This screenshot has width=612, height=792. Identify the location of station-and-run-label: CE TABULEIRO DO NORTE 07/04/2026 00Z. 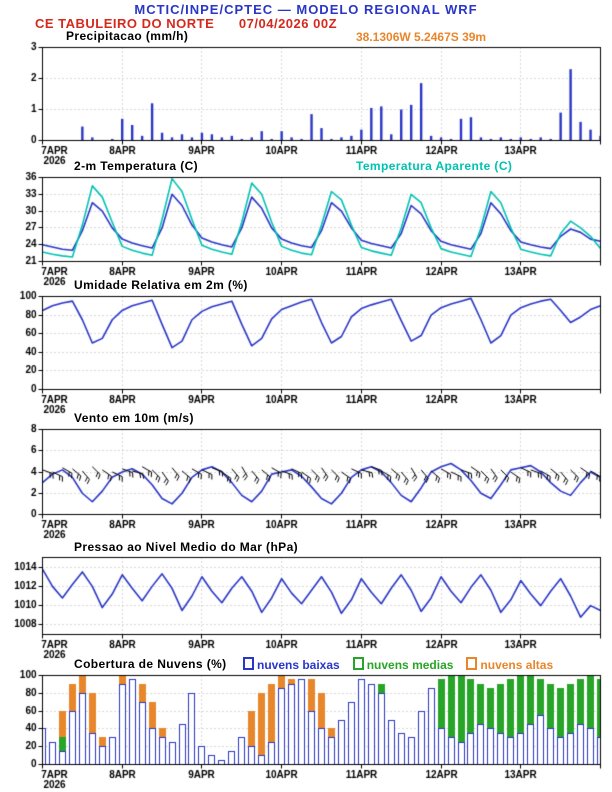
(186, 23).